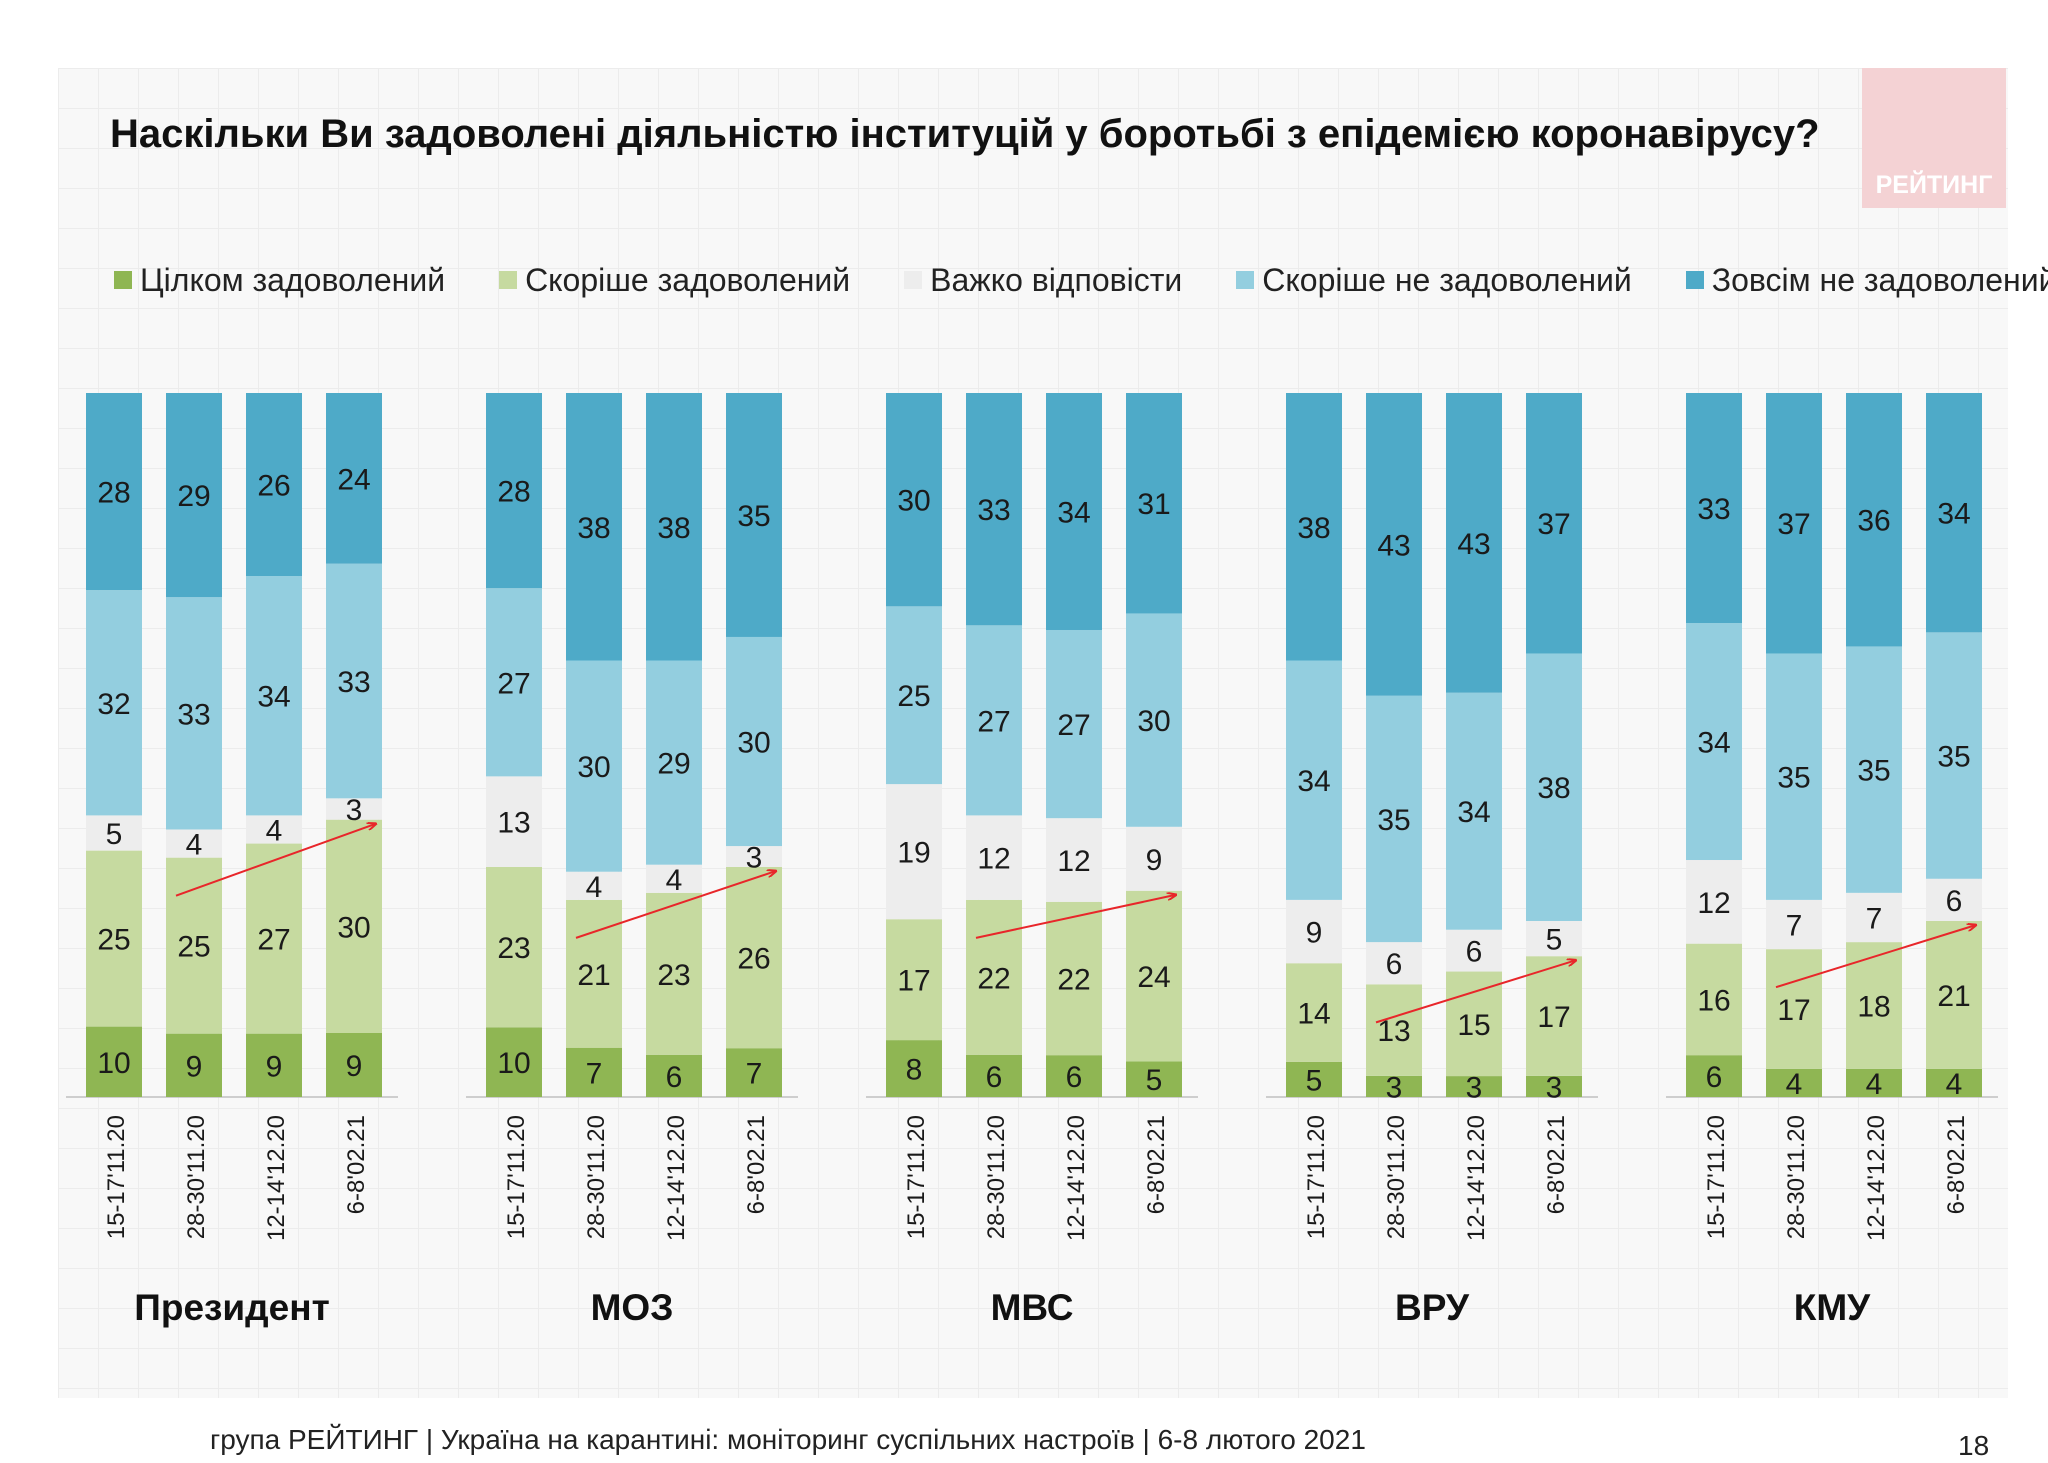 This screenshot has width=2048, height=1463. I want to click on data-label: 27, so click(1073, 725).